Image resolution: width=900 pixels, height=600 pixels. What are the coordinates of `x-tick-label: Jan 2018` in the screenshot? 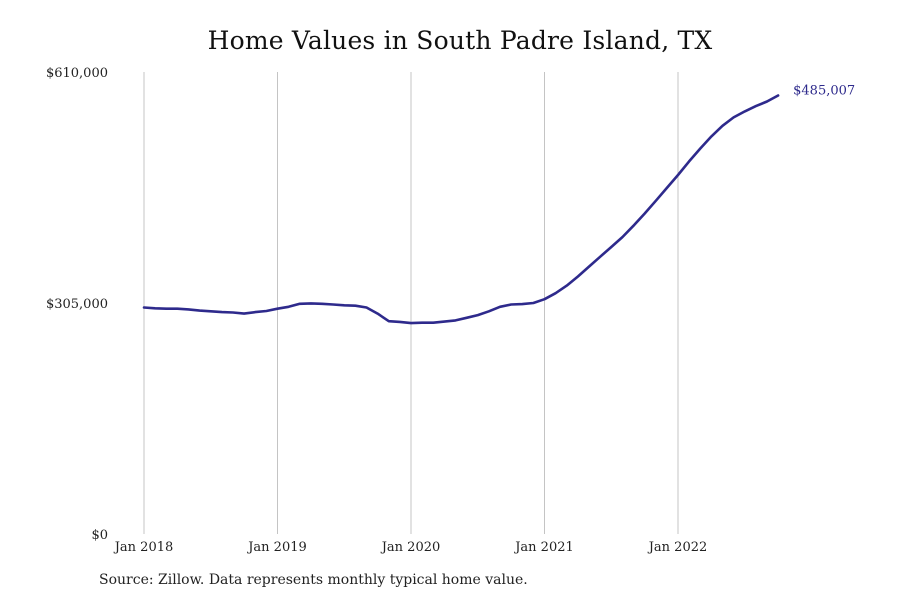 It's located at (143, 547).